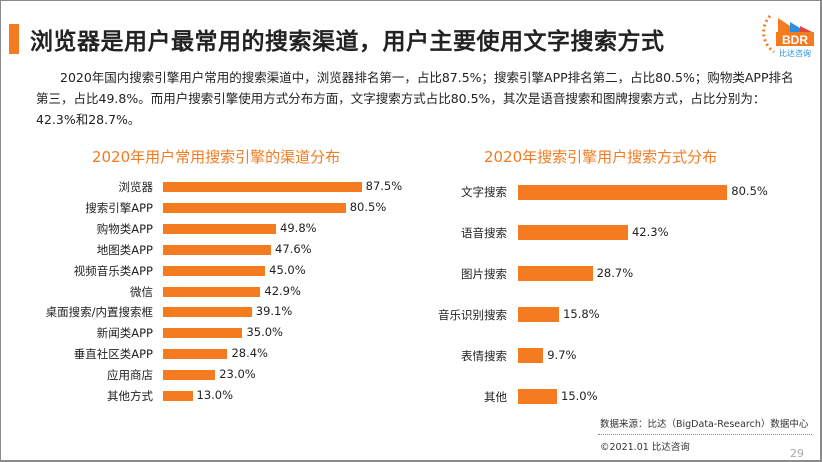  Describe the element at coordinates (113, 354) in the screenshot. I see `category-label: 垂直社区类APP` at that location.